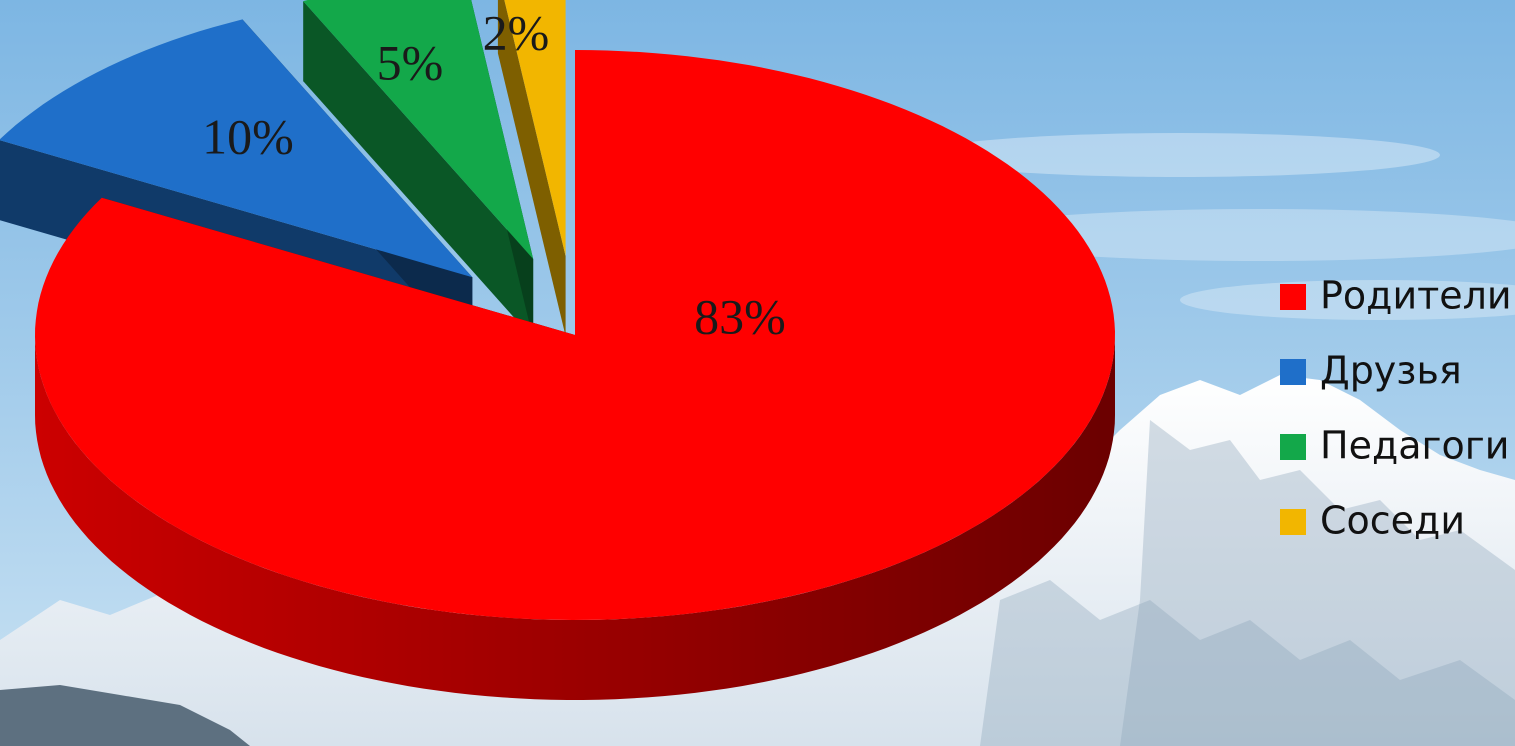 This screenshot has width=1515, height=746. Describe the element at coordinates (1392, 521) in the screenshot. I see `legend-label: Соседи` at that location.